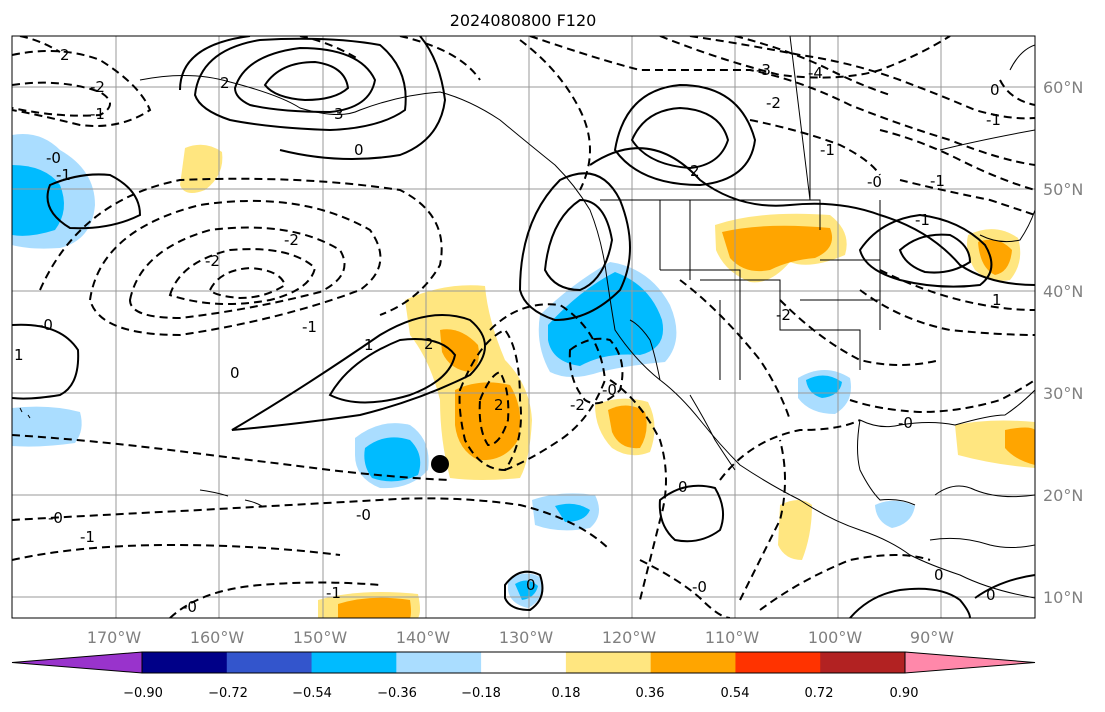  What do you see at coordinates (1063, 291) in the screenshot?
I see `lat-label: 40°N` at bounding box center [1063, 291].